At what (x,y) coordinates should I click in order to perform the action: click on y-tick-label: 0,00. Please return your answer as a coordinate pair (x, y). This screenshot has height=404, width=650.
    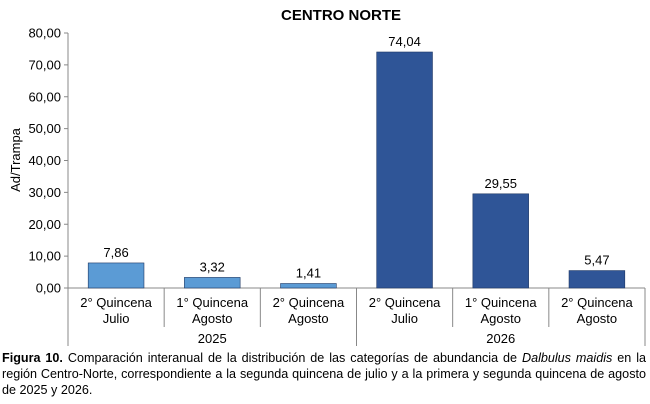
    Looking at the image, I should click on (48, 288).